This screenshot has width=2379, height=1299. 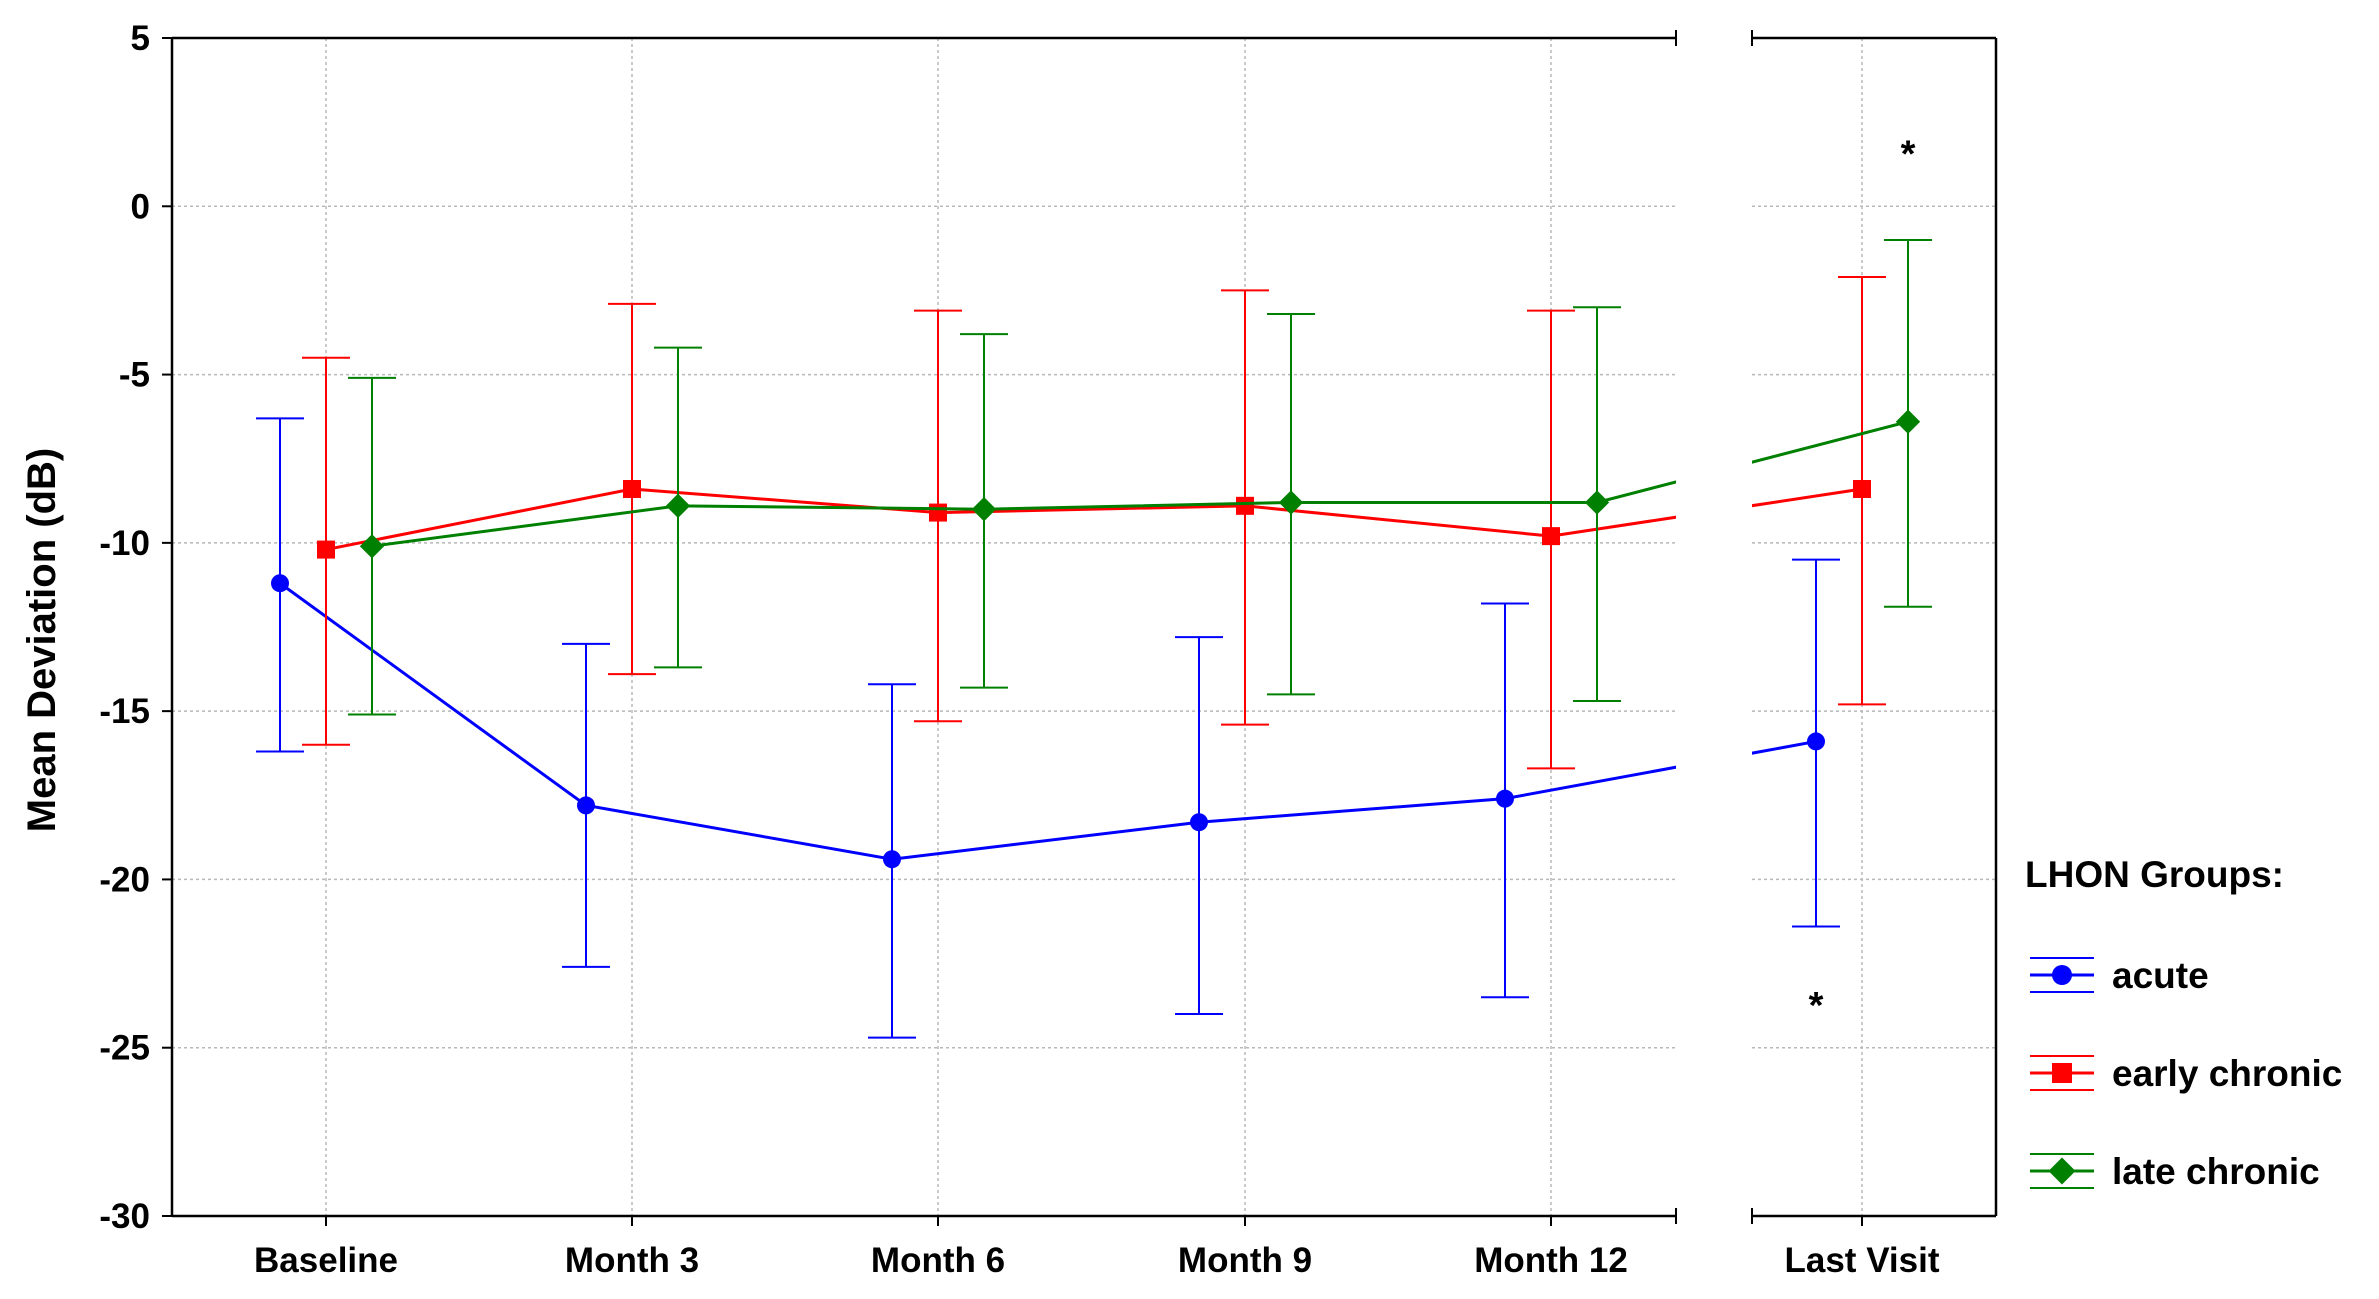 What do you see at coordinates (1862, 580) in the screenshot?
I see `annotations: **` at bounding box center [1862, 580].